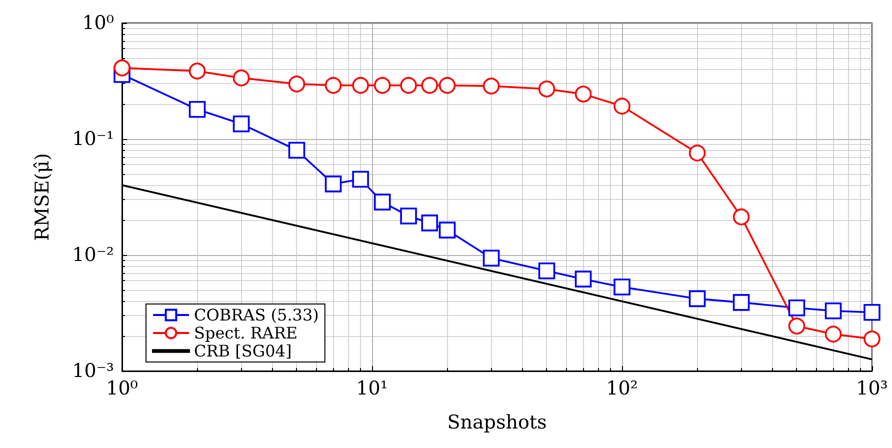  What do you see at coordinates (122, 389) in the screenshot?
I see `x-tick-label: 10⁰` at bounding box center [122, 389].